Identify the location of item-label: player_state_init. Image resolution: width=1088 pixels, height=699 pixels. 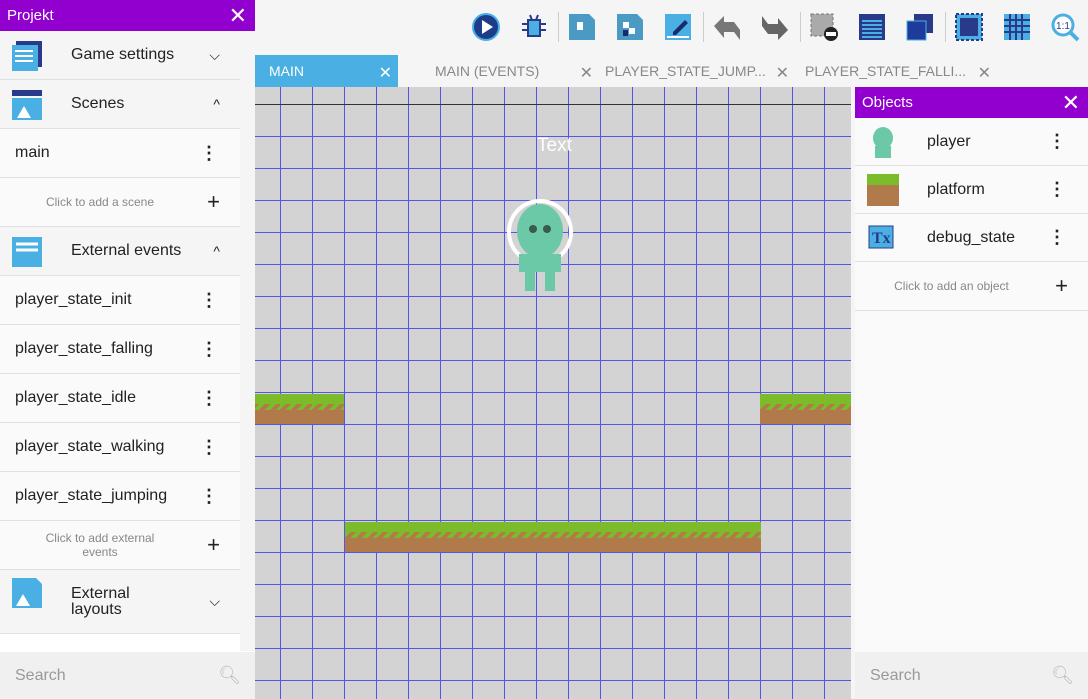
(73, 299).